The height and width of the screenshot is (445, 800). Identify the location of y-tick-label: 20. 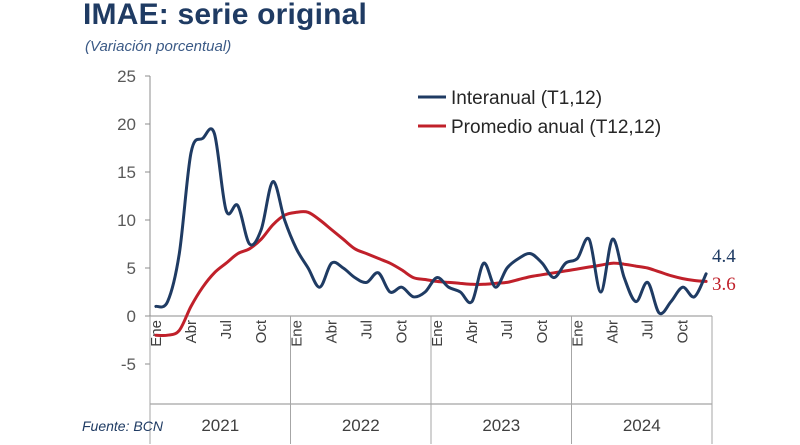
(126, 124).